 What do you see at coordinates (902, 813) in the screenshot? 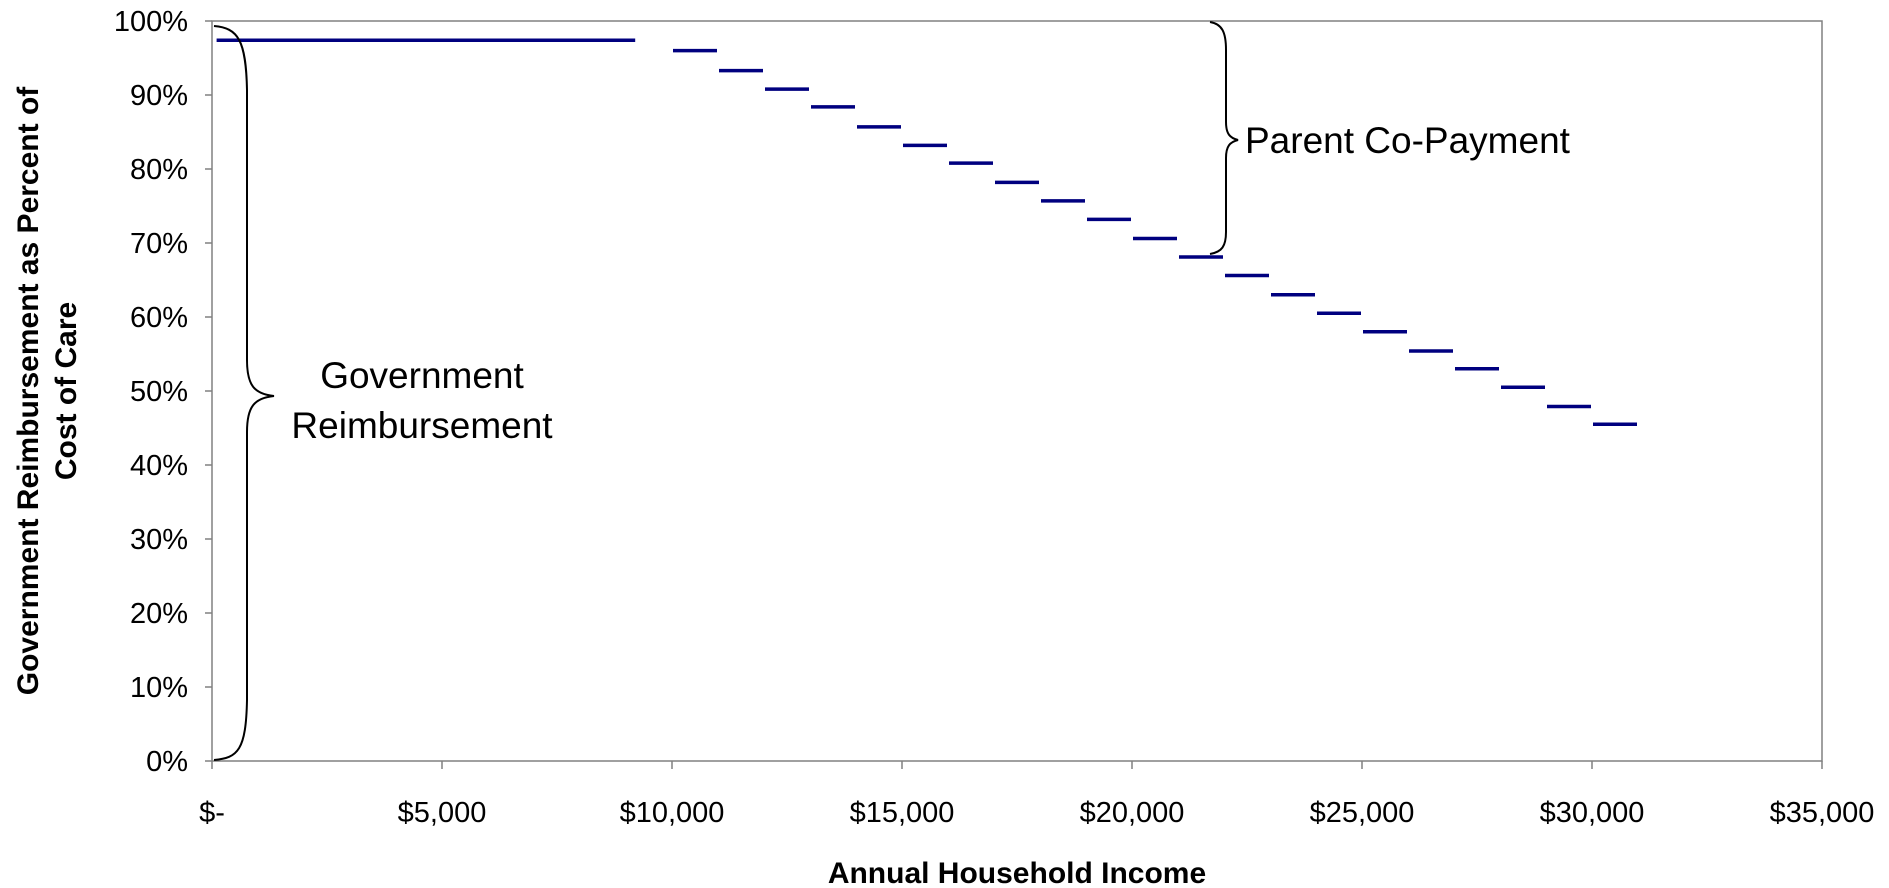
I see `x-tick-label: $15,000` at bounding box center [902, 813].